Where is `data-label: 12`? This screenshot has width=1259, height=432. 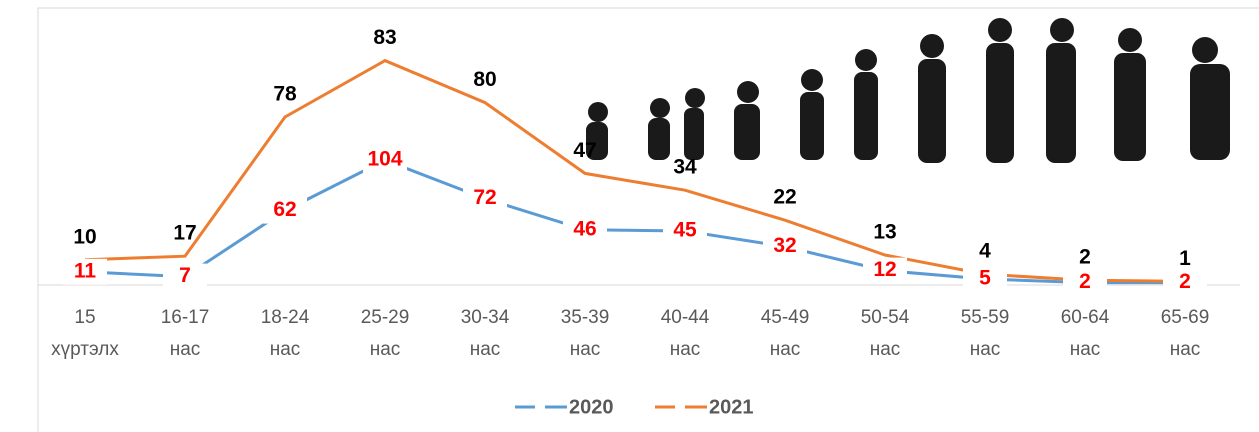
data-label: 12 is located at coordinates (884, 269).